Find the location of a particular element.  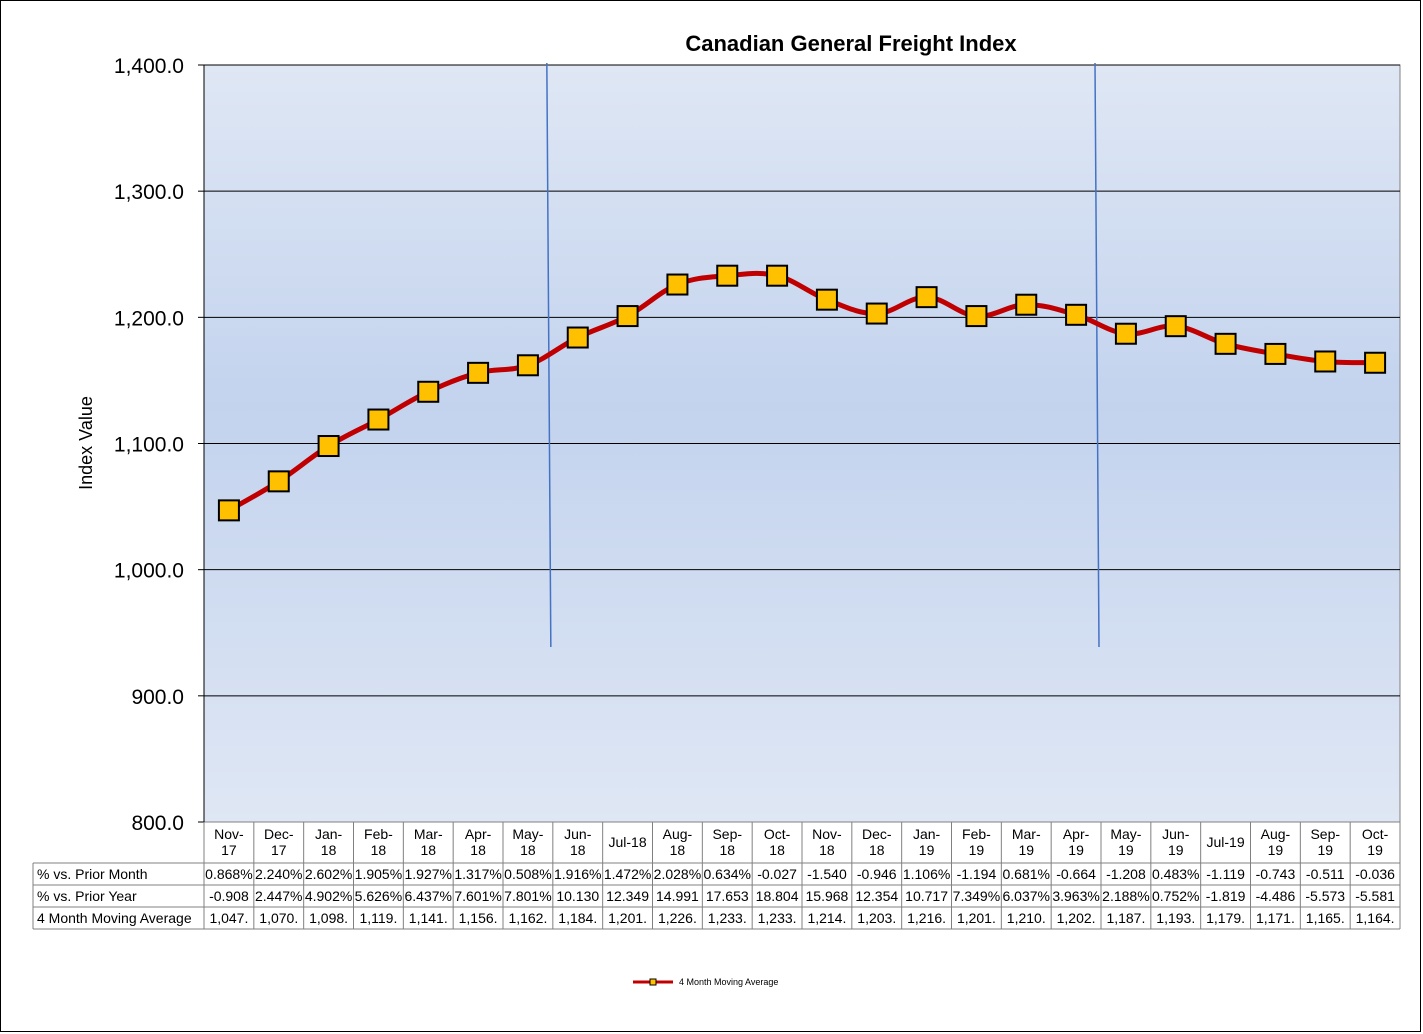

table-cell: 1,202. is located at coordinates (1076, 918).